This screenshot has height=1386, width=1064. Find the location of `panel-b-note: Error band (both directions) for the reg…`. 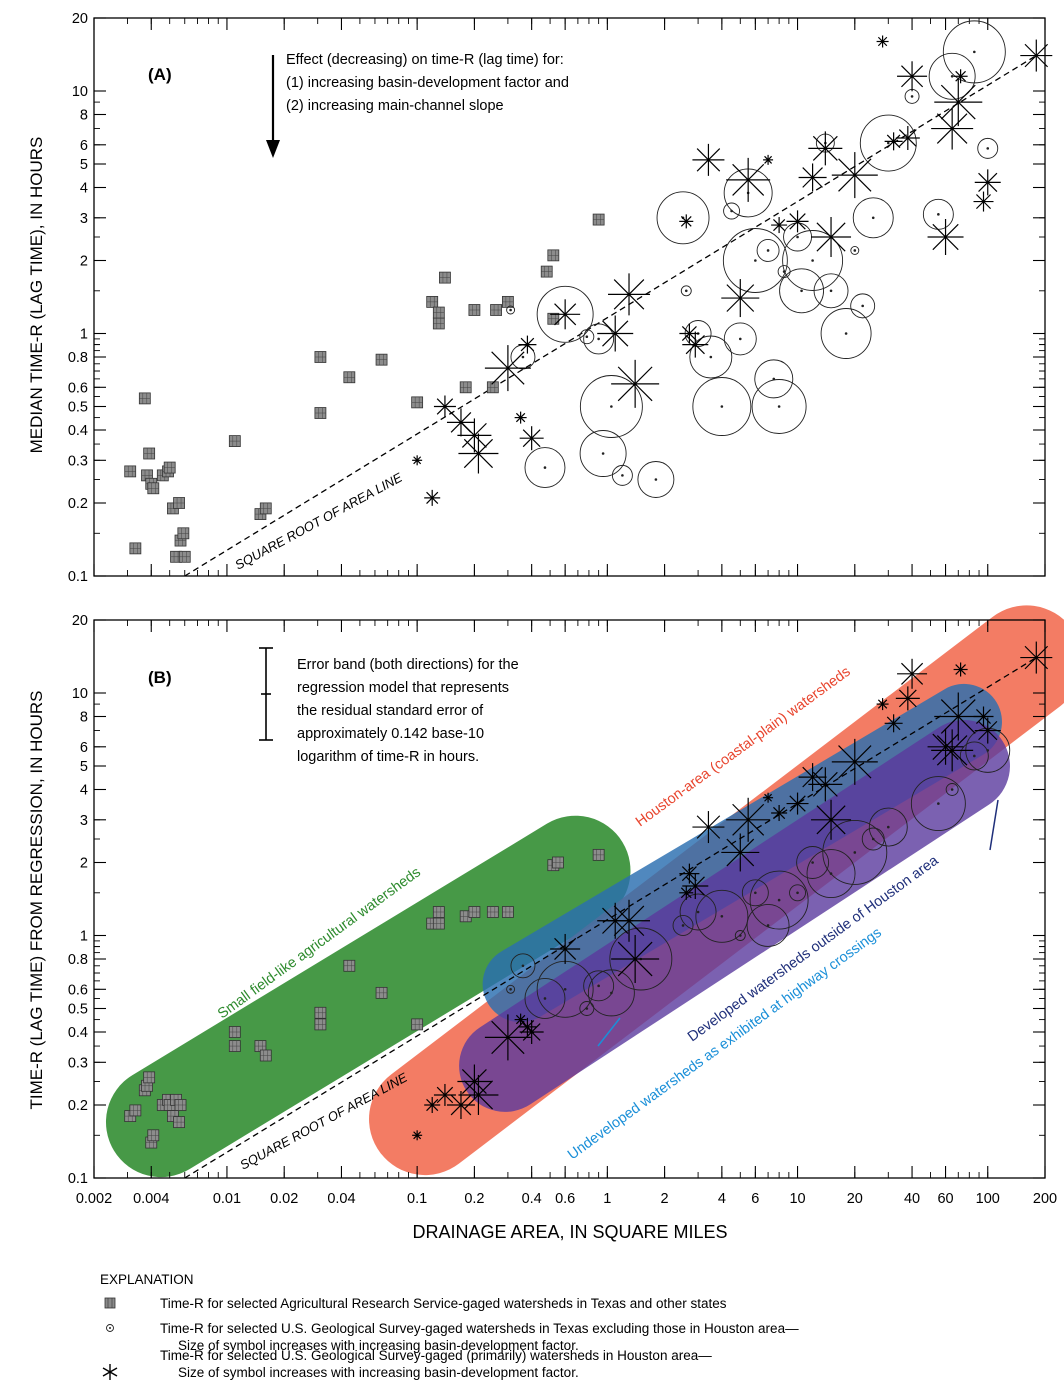

panel-b-note: Error band (both directions) for the reg… is located at coordinates (408, 711).